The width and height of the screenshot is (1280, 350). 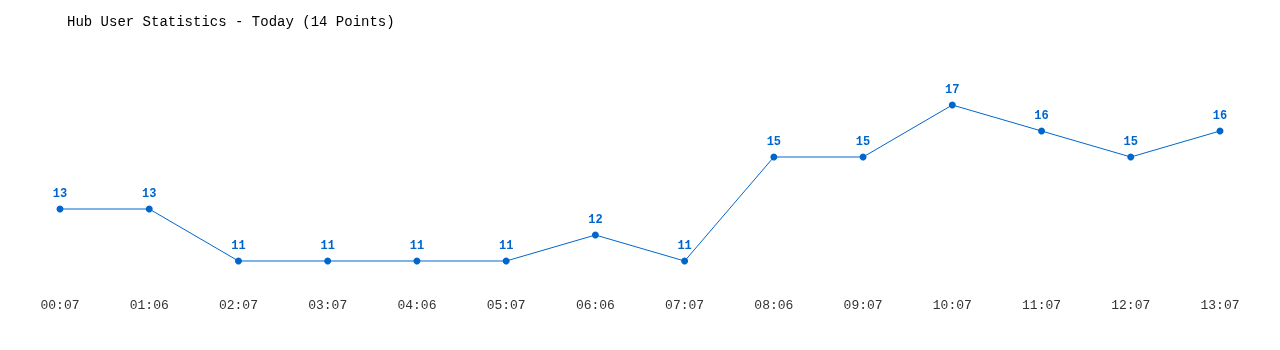 What do you see at coordinates (595, 219) in the screenshot?
I see `data-label: 12` at bounding box center [595, 219].